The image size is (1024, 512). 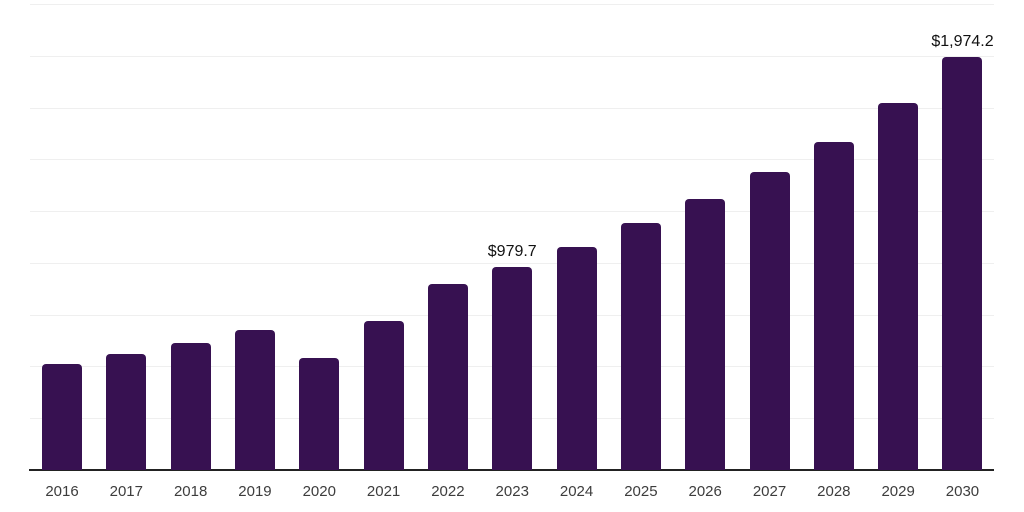 What do you see at coordinates (576, 358) in the screenshot?
I see `bar-2024` at bounding box center [576, 358].